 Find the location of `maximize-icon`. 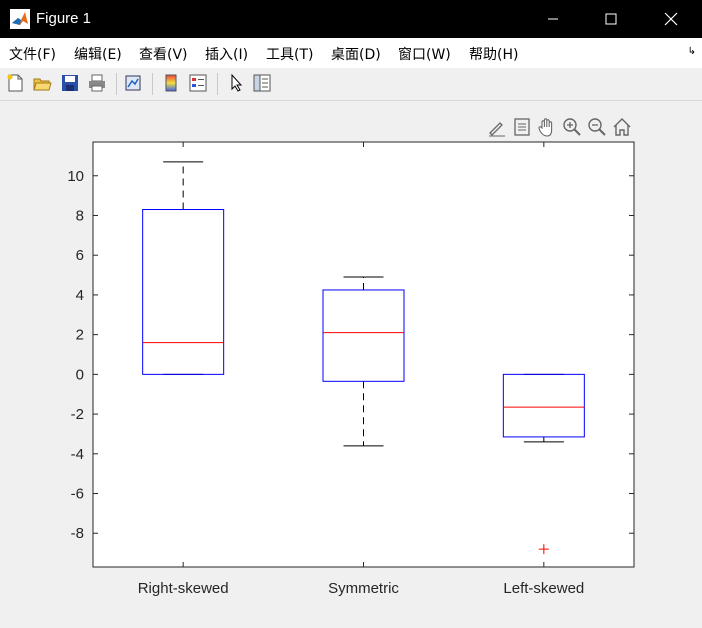

maximize-icon is located at coordinates (611, 19).